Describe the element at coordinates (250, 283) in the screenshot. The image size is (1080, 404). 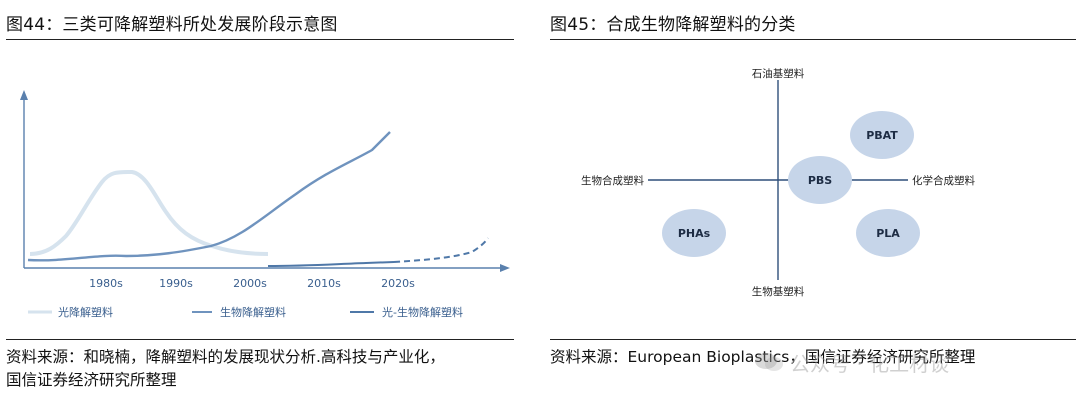
I see `x-tick-label: 2000s` at that location.